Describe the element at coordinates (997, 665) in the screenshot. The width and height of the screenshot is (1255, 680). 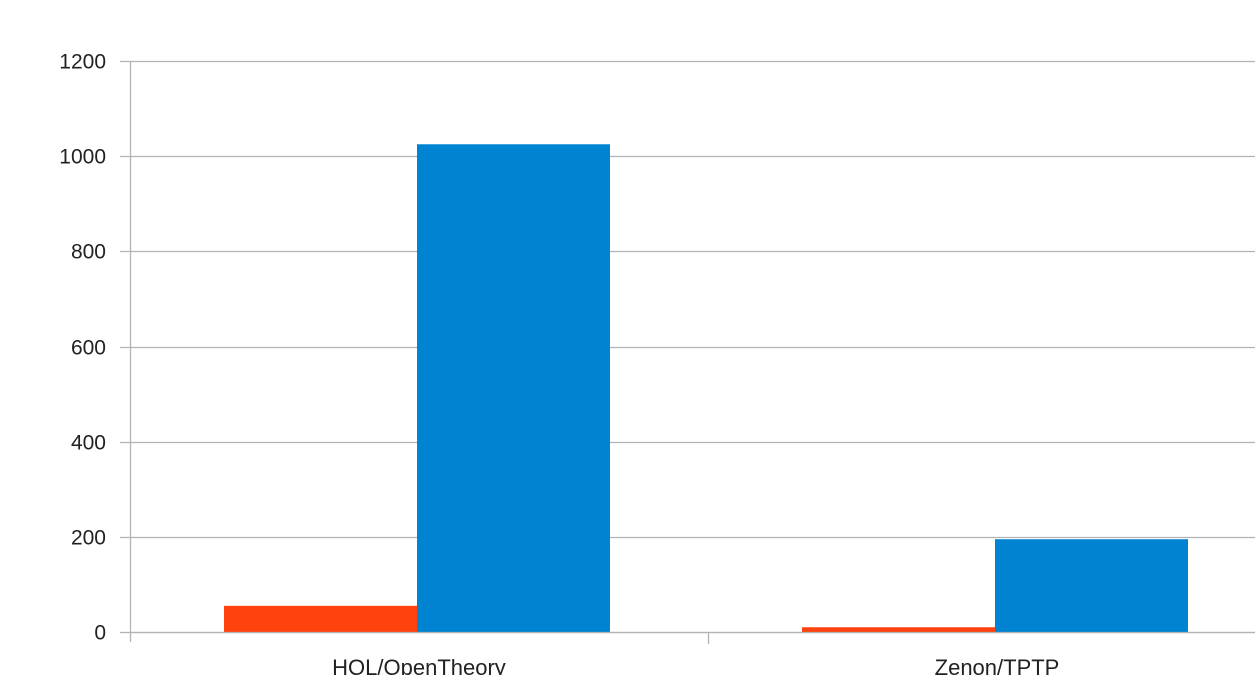
I see `x-tick-label-zenon-tptp: Zenon/TPTP` at that location.